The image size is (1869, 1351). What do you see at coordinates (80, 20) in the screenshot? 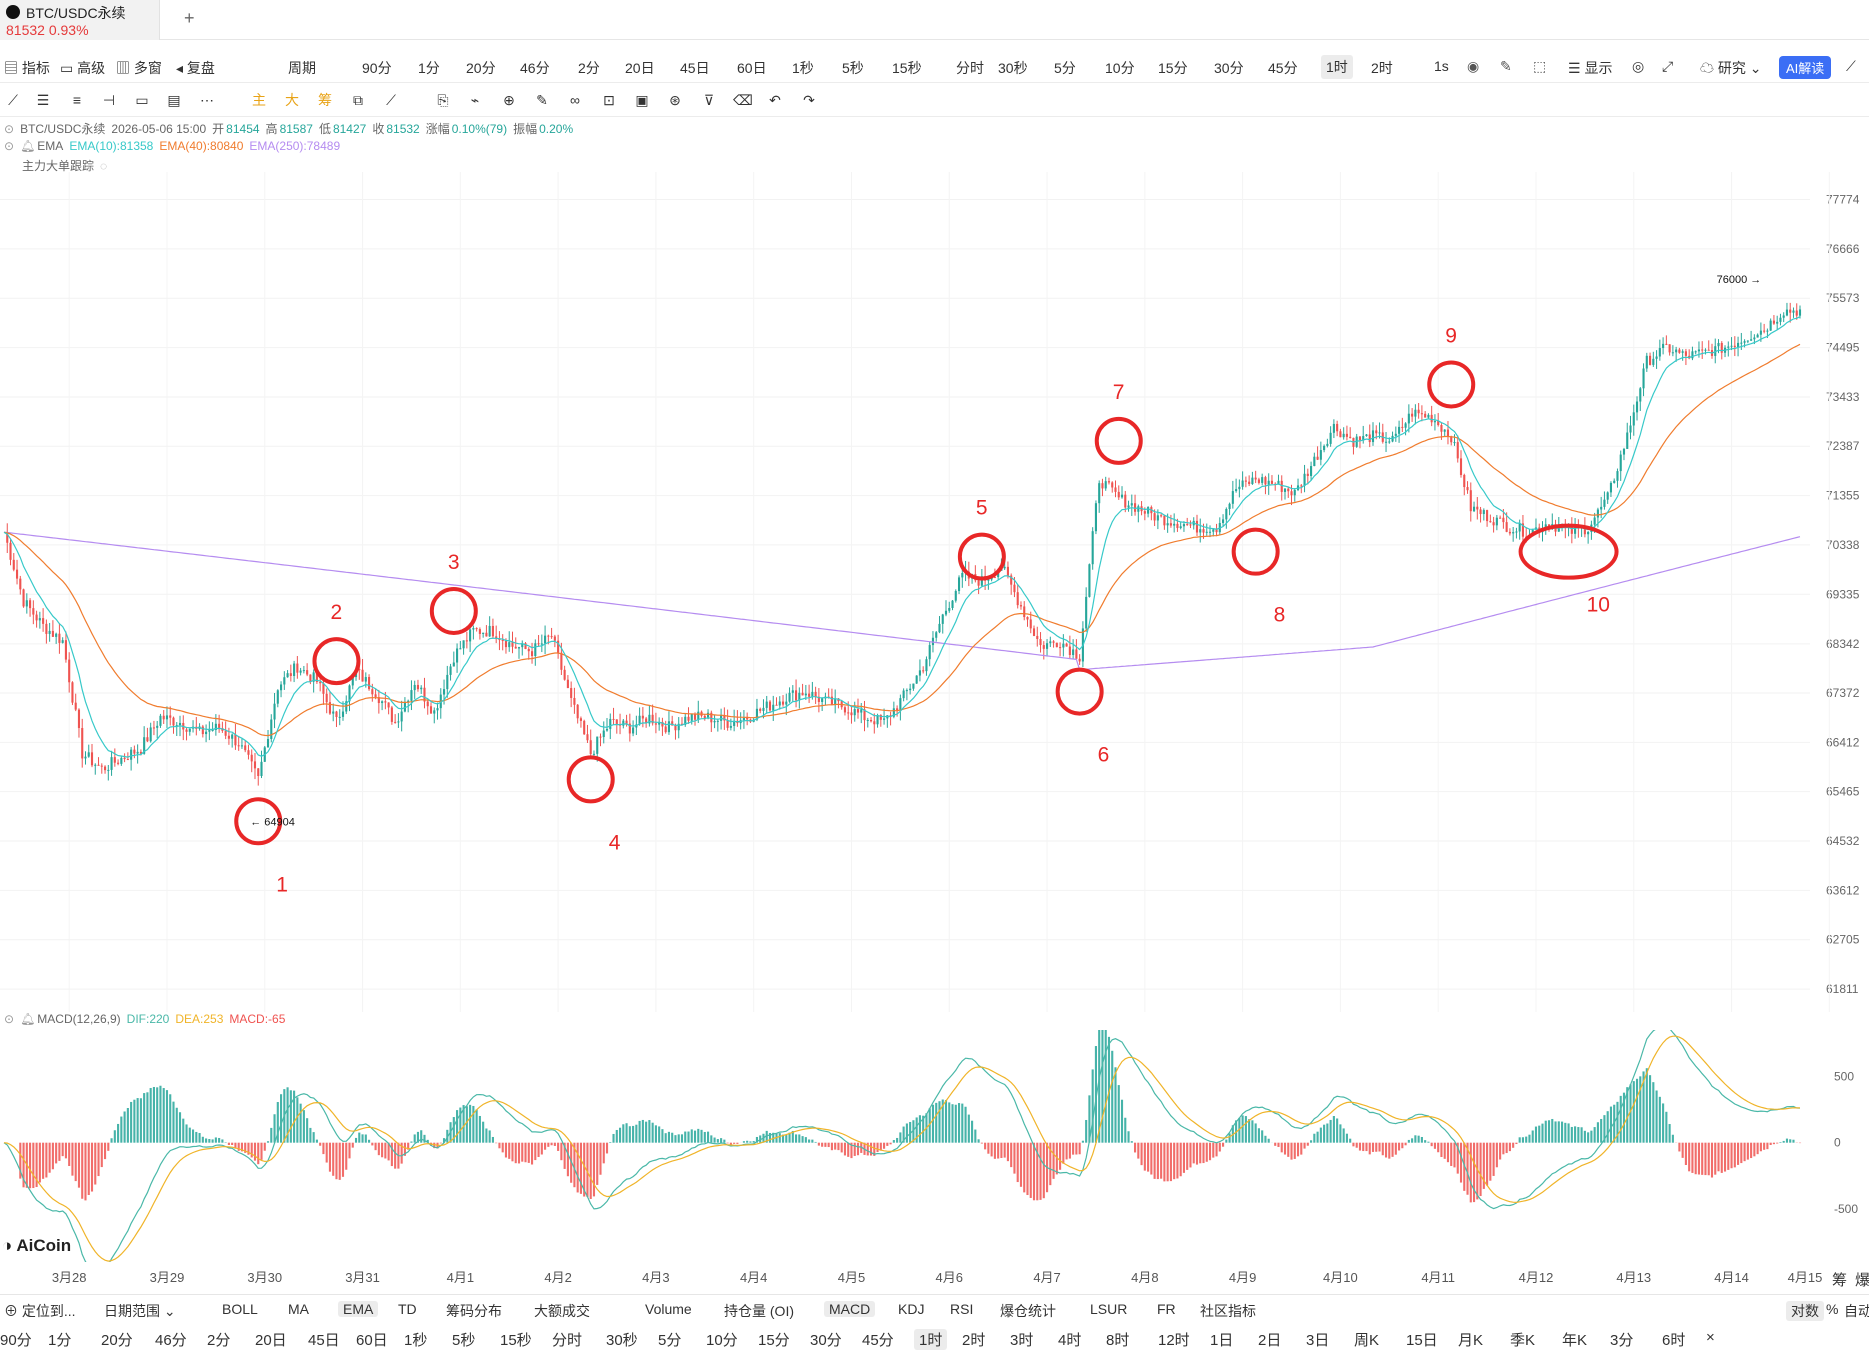
I see `symbol-tab: BTC/USDC永续 81532 0.93%` at bounding box center [80, 20].